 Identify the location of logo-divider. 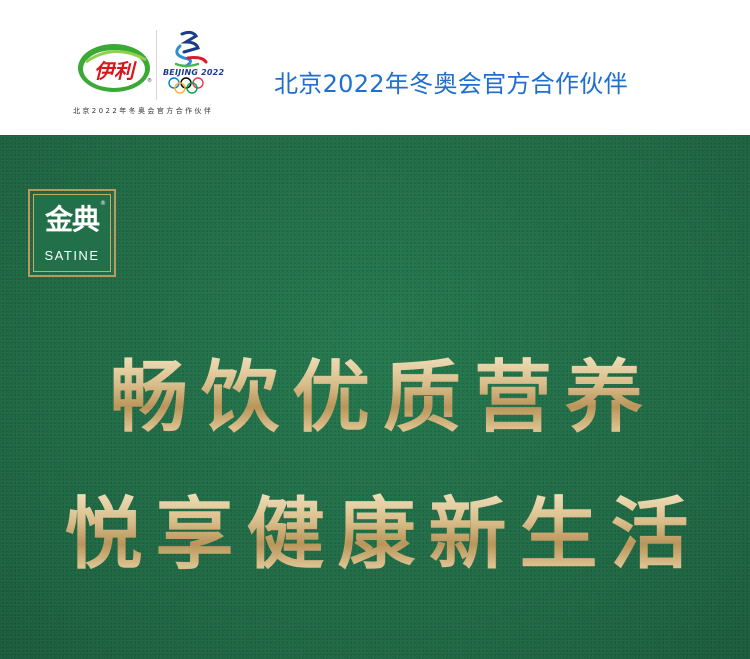
(156, 65).